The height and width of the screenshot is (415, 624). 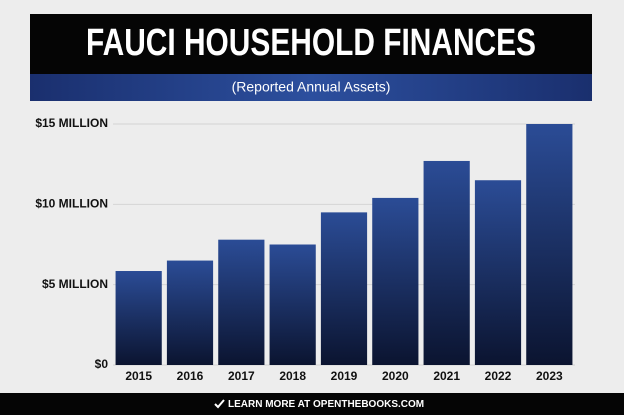 What do you see at coordinates (71, 123) in the screenshot?
I see `y-tick-label: $15 MILLION` at bounding box center [71, 123].